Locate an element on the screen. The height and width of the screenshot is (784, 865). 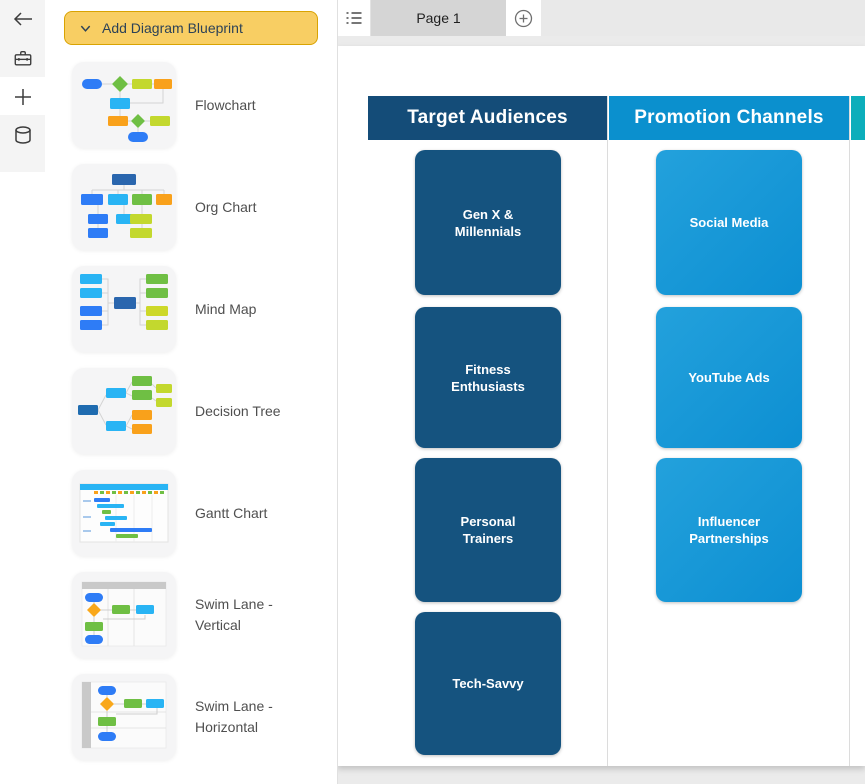
node-label: YouTube Ads is located at coordinates (729, 377).